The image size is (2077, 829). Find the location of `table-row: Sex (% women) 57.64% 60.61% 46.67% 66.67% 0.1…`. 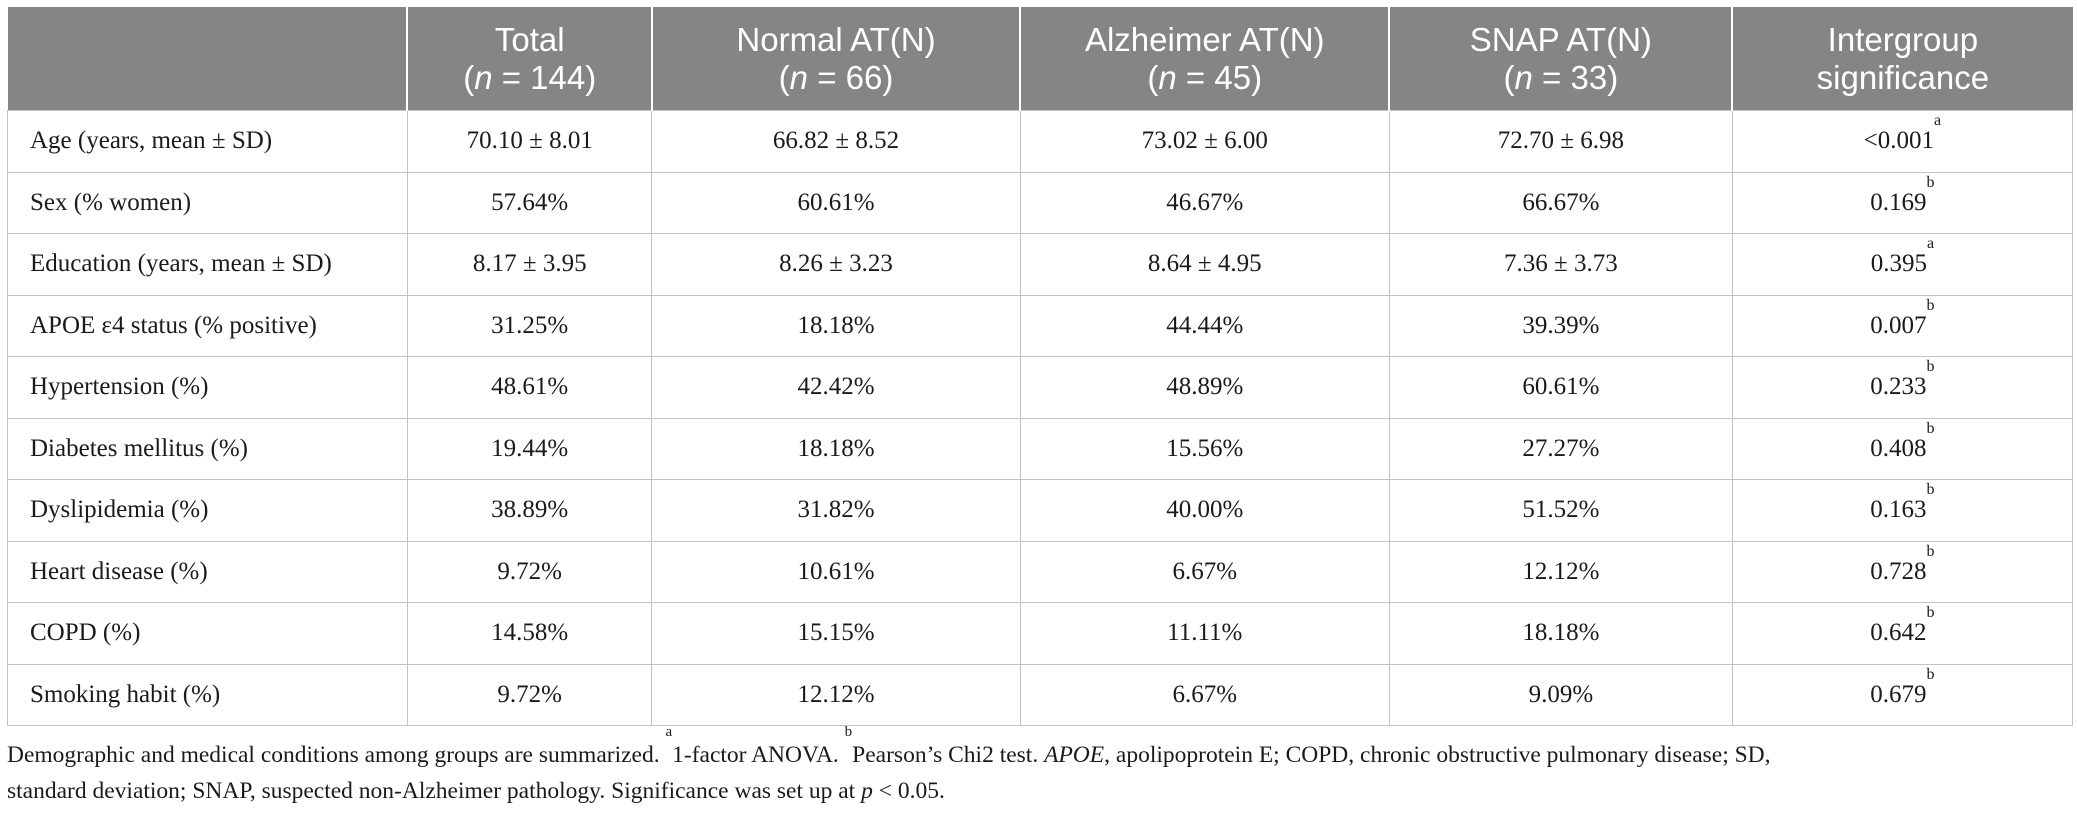

table-row: Sex (% women) 57.64% 60.61% 46.67% 66.67% 0.1… is located at coordinates (1040, 202).